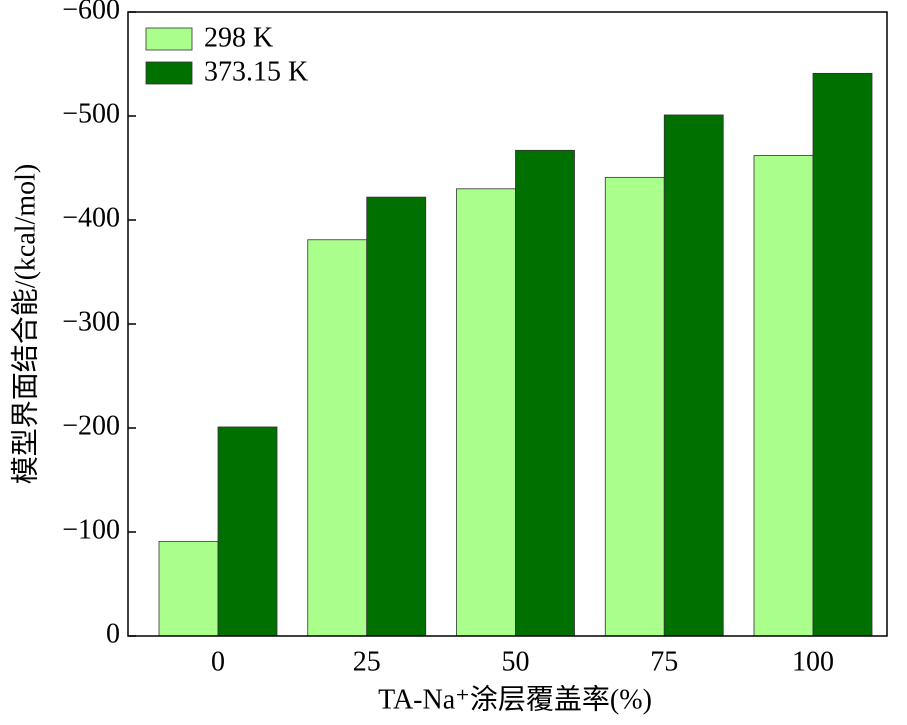 The height and width of the screenshot is (725, 907). What do you see at coordinates (91, 529) in the screenshot?
I see `y-tick-label: −100` at bounding box center [91, 529].